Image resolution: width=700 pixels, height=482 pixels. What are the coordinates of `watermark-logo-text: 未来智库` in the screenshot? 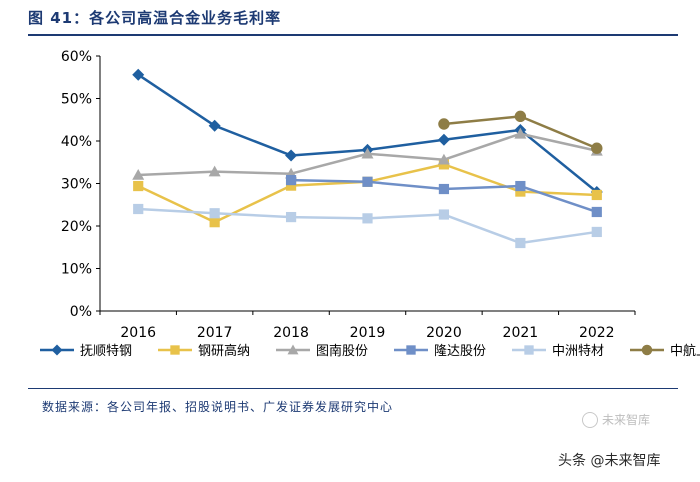 It's located at (626, 420).